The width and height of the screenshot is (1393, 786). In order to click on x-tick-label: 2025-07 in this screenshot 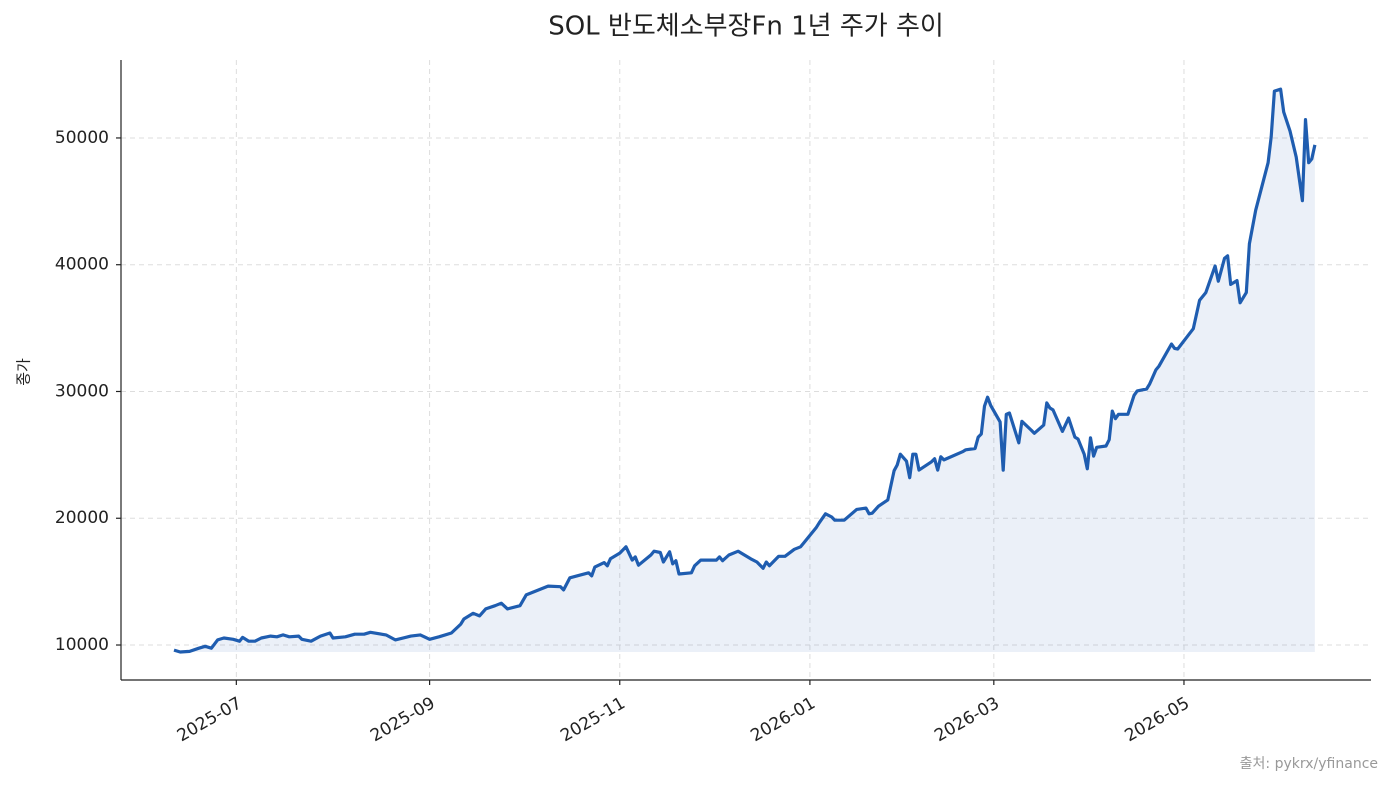, I will do `click(210, 719)`.